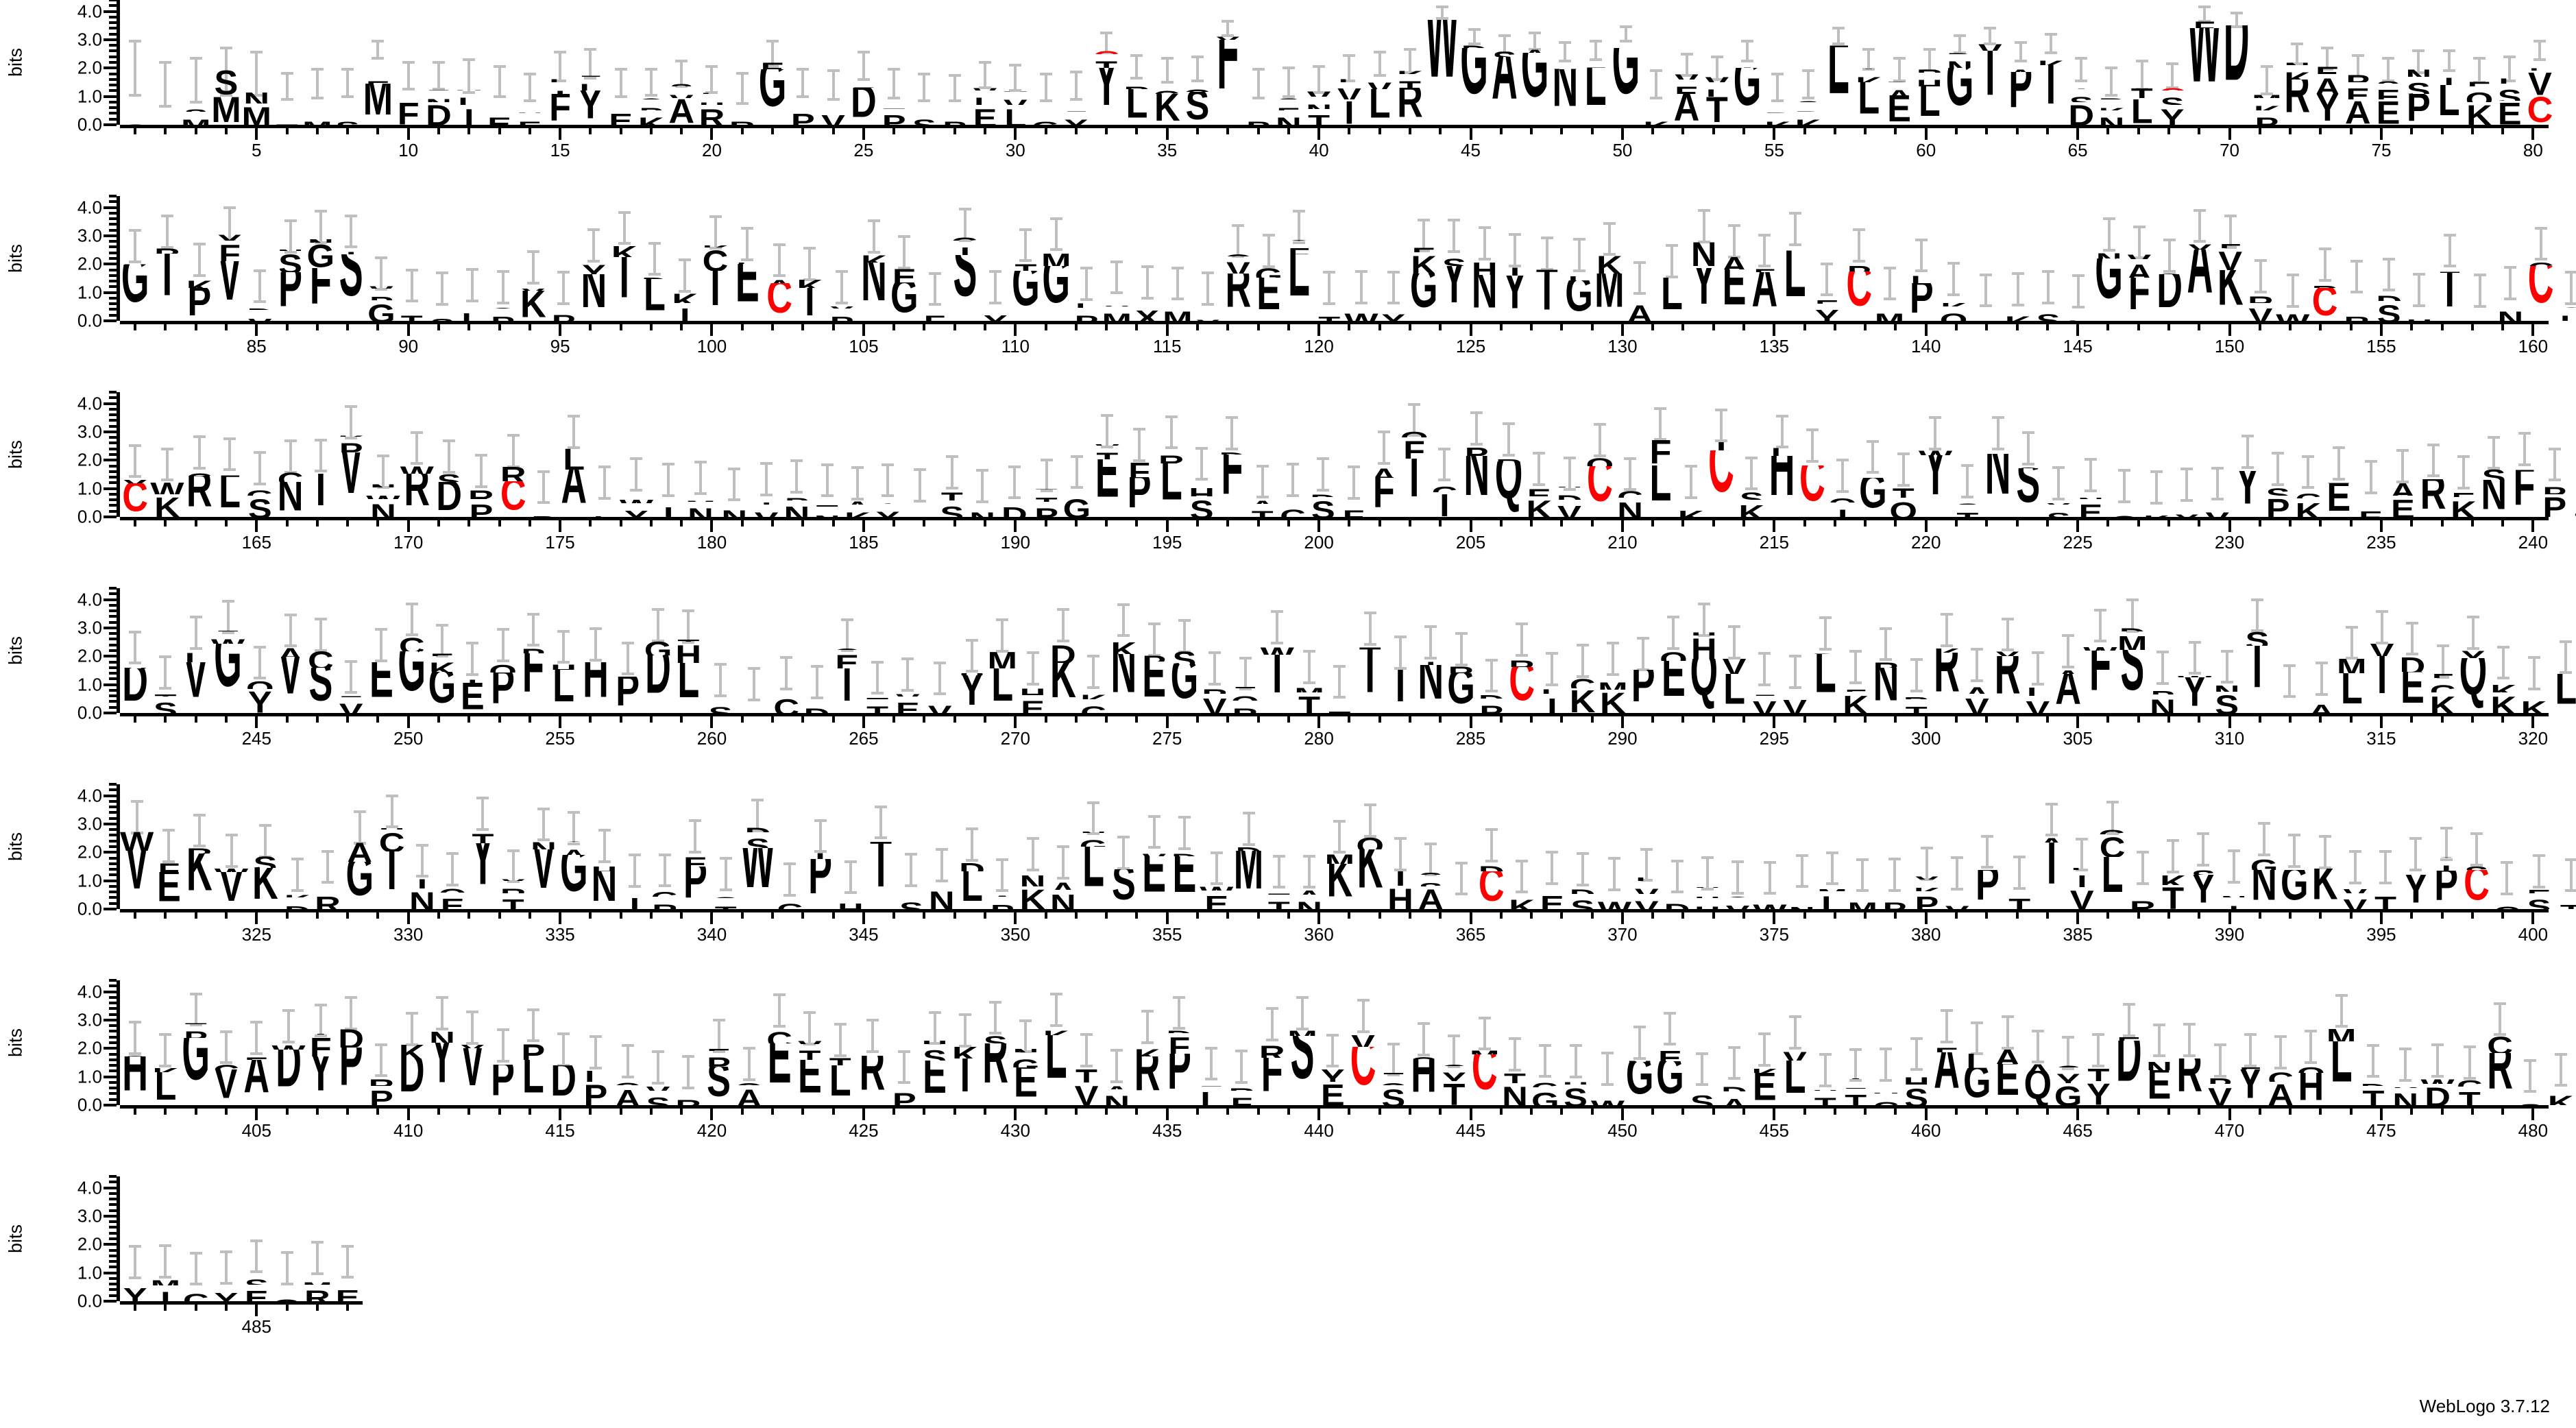  I want to click on logo-position-stack: TPF, so click(533, 650).